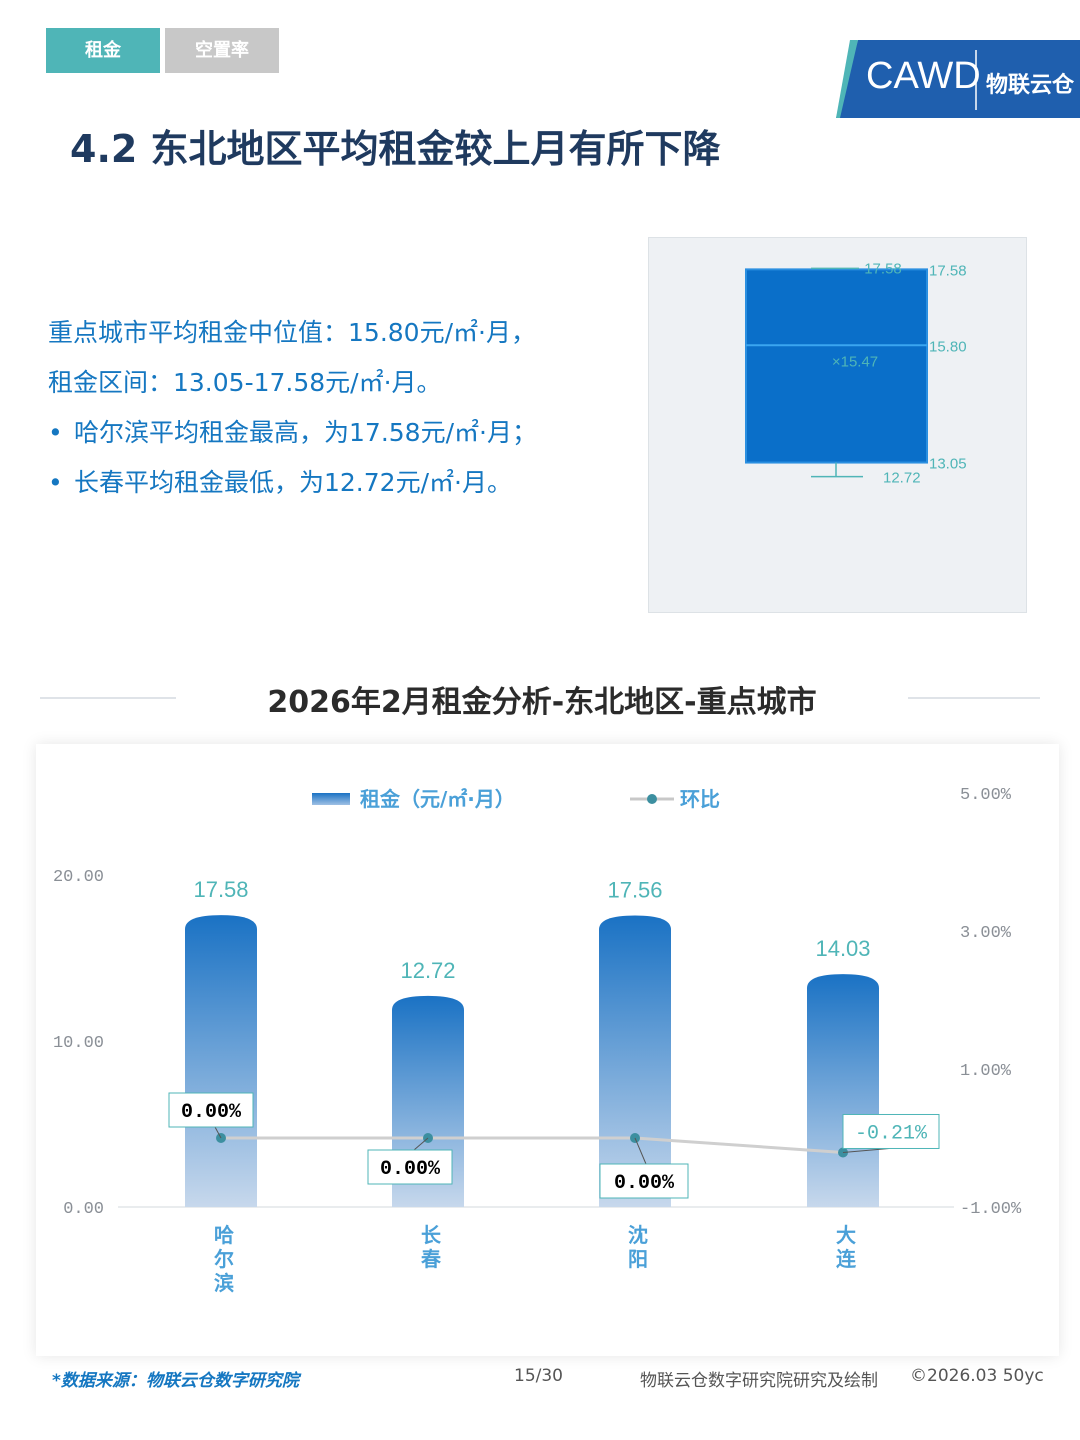 The height and width of the screenshot is (1440, 1080). What do you see at coordinates (224, 1283) in the screenshot?
I see `category-label-char: 滨` at bounding box center [224, 1283].